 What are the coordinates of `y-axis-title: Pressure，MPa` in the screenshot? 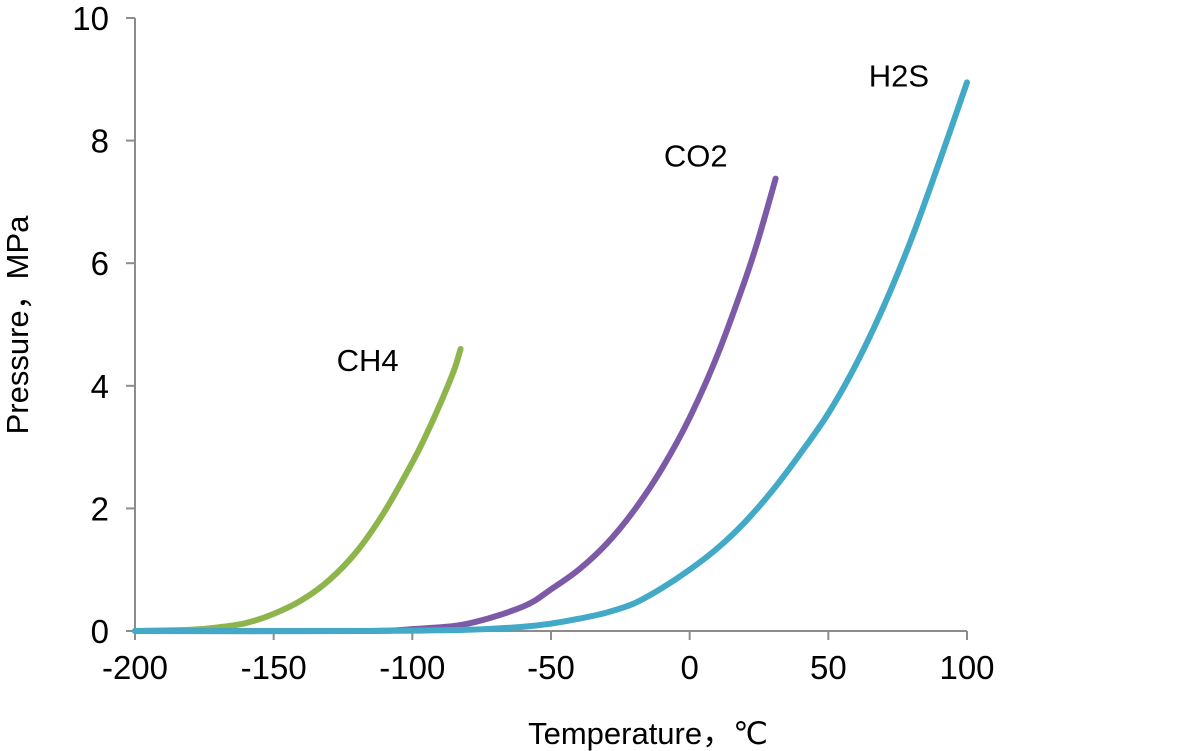 It's located at (17, 325).